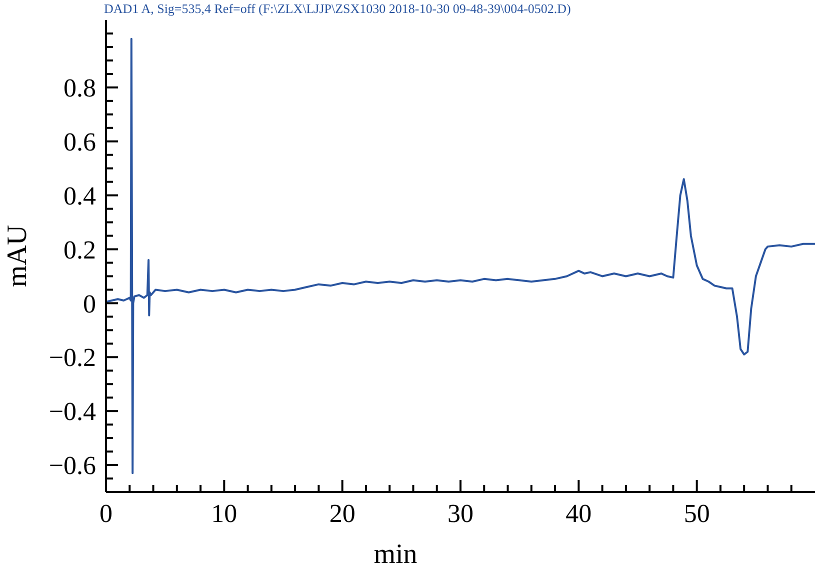 This screenshot has width=815, height=567. What do you see at coordinates (80, 141) in the screenshot?
I see `y-tick-label: 0.6` at bounding box center [80, 141].